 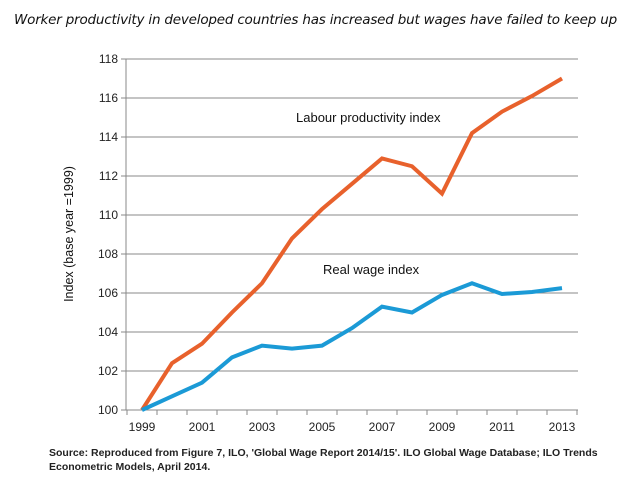 What do you see at coordinates (262, 427) in the screenshot?
I see `x-tick-label: 2003` at bounding box center [262, 427].